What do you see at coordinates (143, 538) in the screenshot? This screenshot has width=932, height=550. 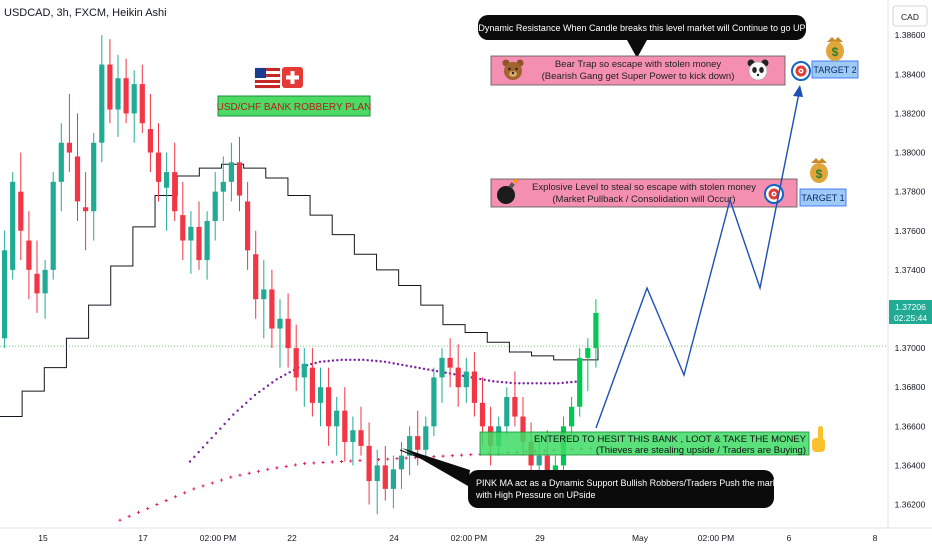 I see `x-tick-label: 17` at bounding box center [143, 538].